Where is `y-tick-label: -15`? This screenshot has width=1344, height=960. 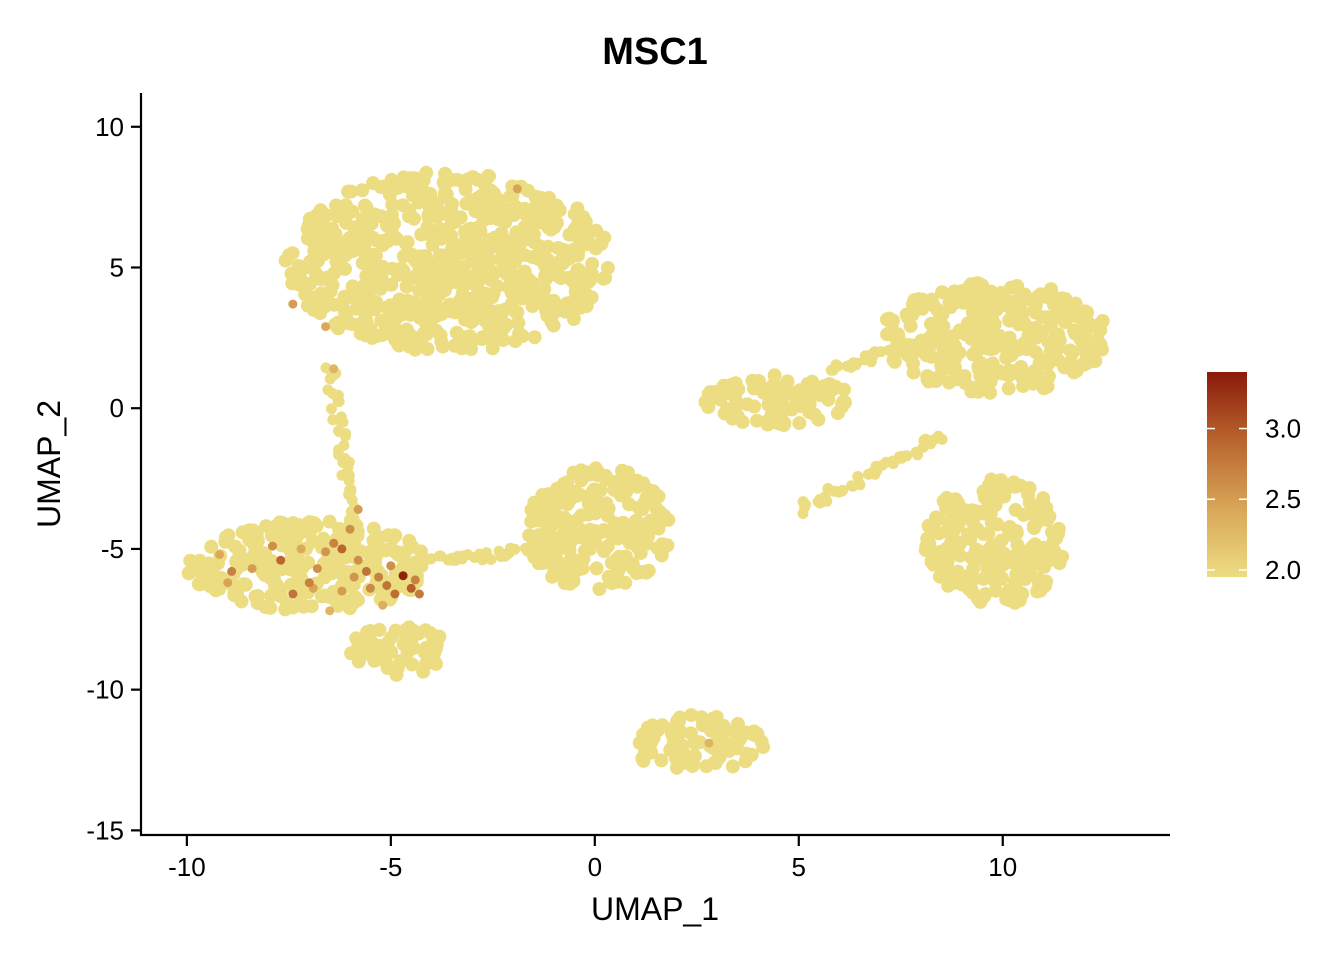
y-tick-label: -15 is located at coordinates (105, 830).